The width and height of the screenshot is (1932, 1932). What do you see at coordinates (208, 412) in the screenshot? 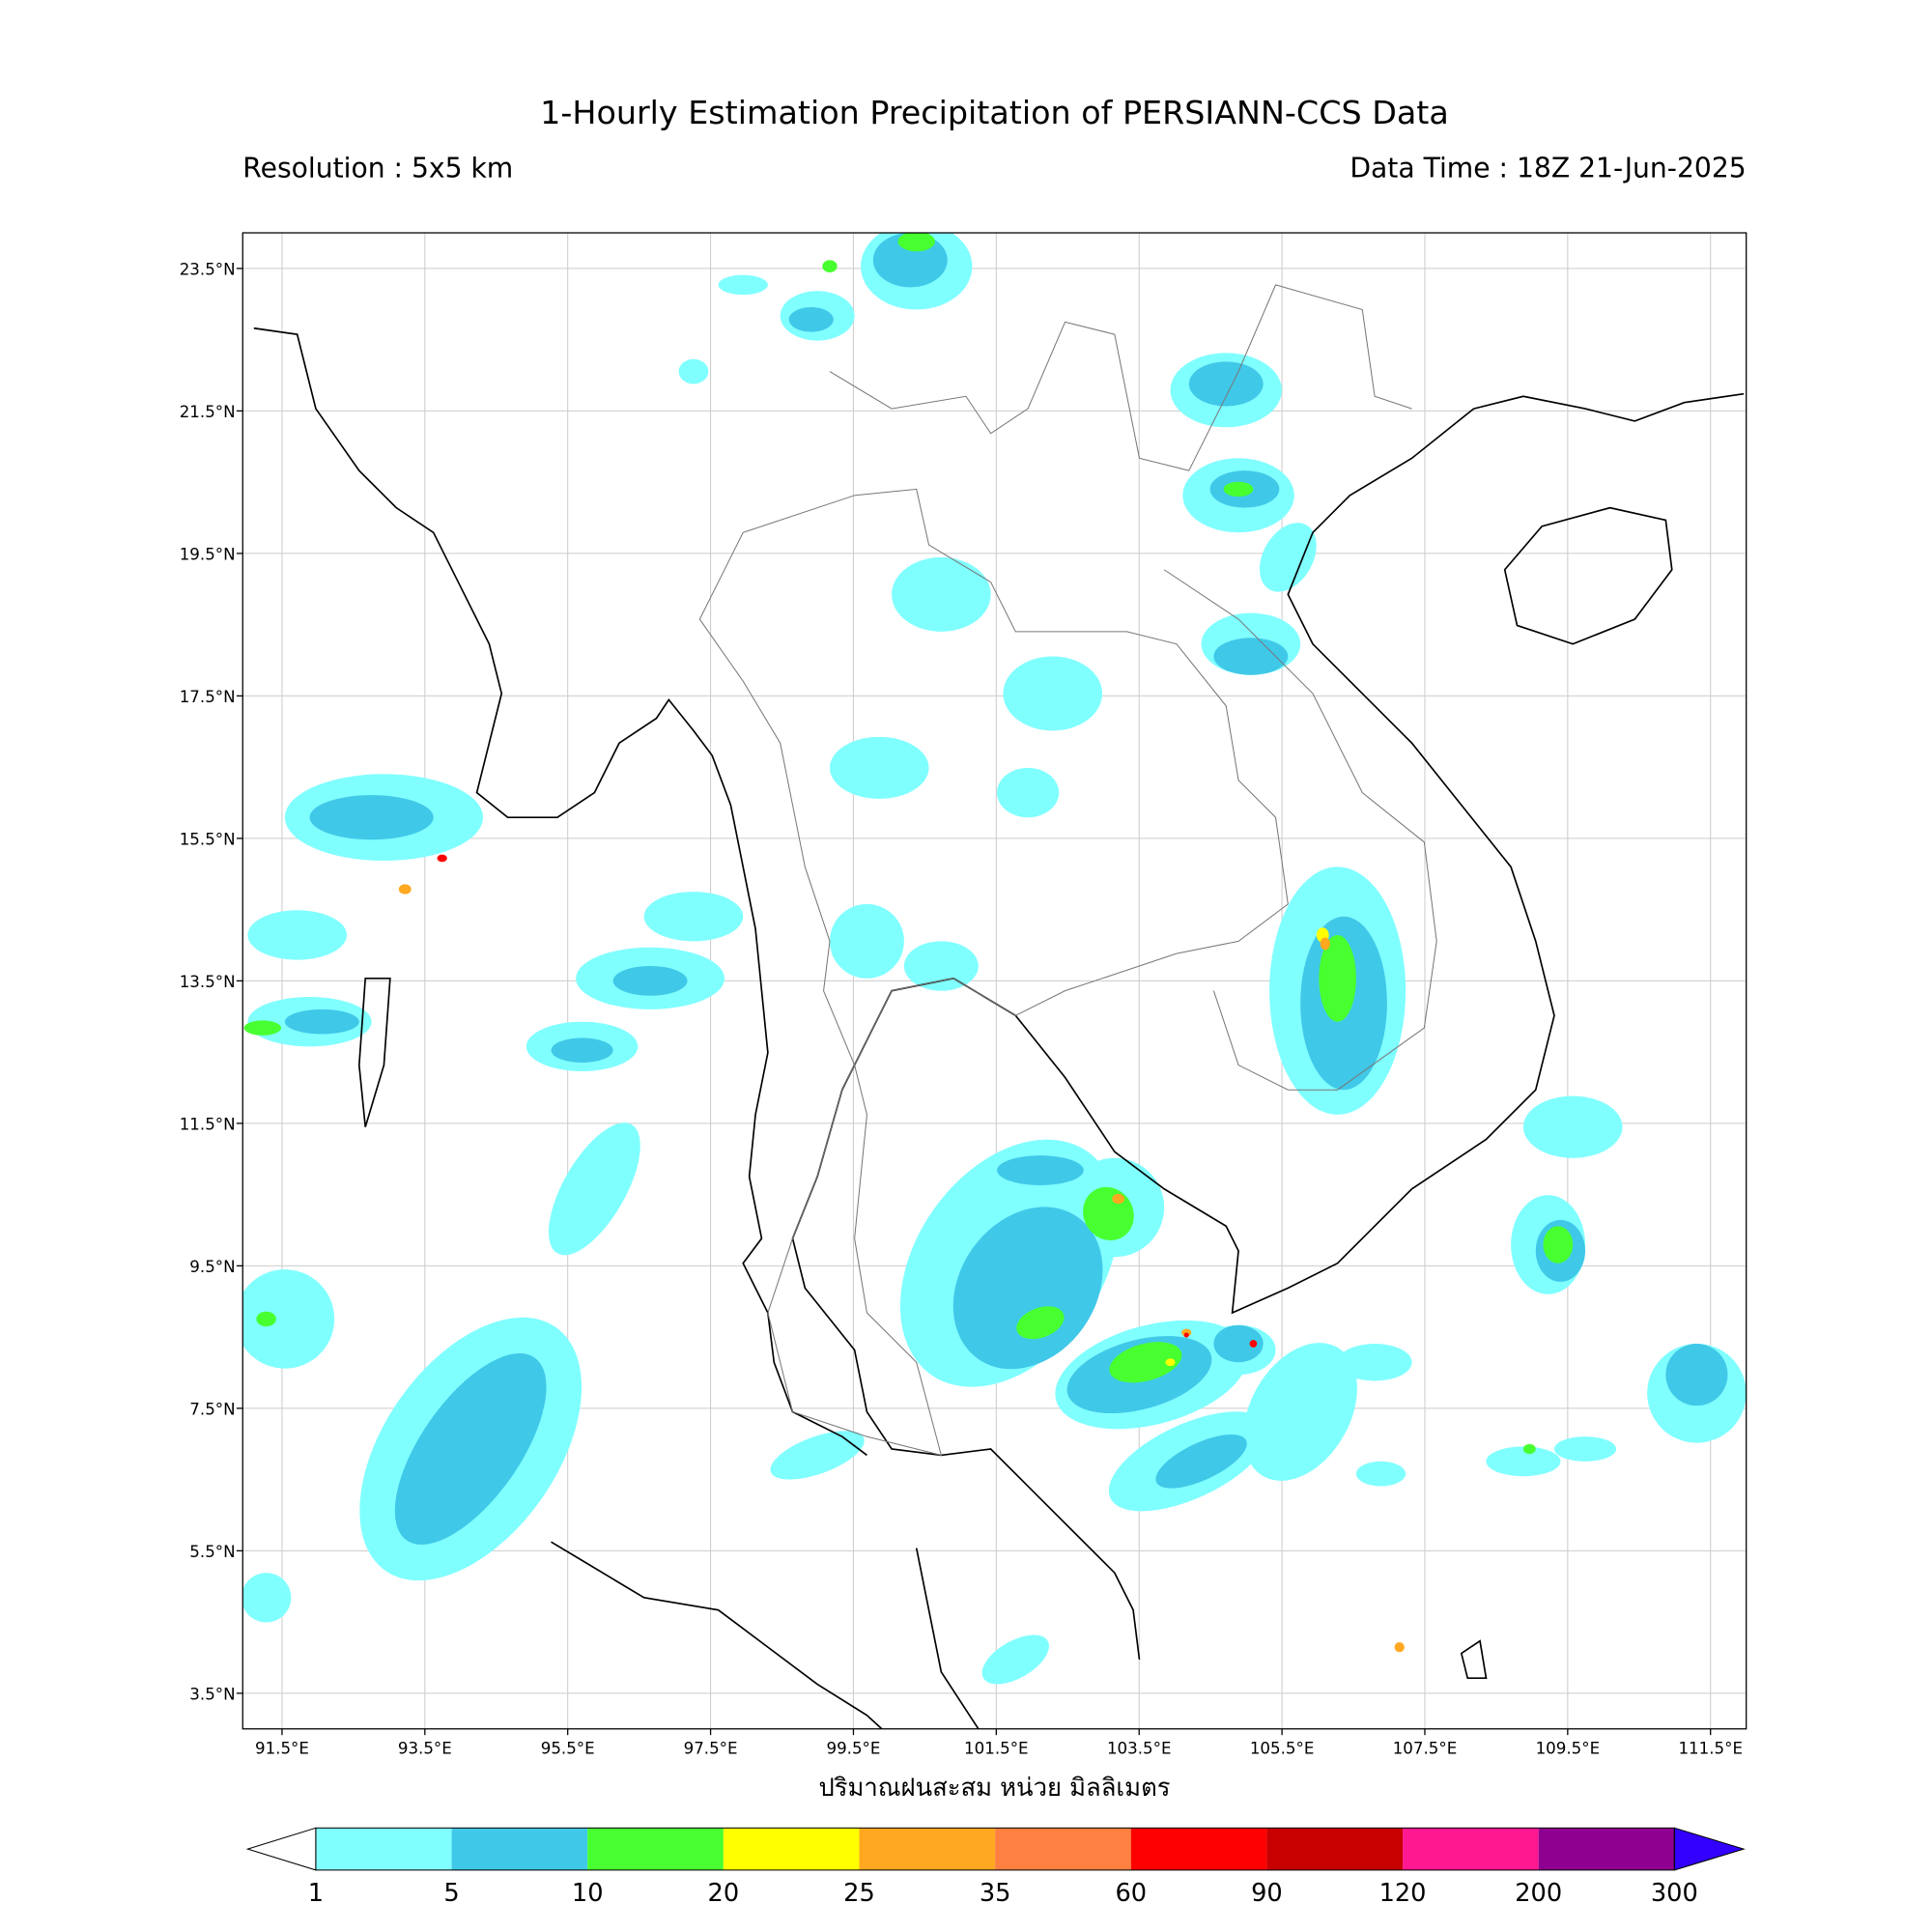
I see `lat-tick-label: 21.5°N` at bounding box center [208, 412].